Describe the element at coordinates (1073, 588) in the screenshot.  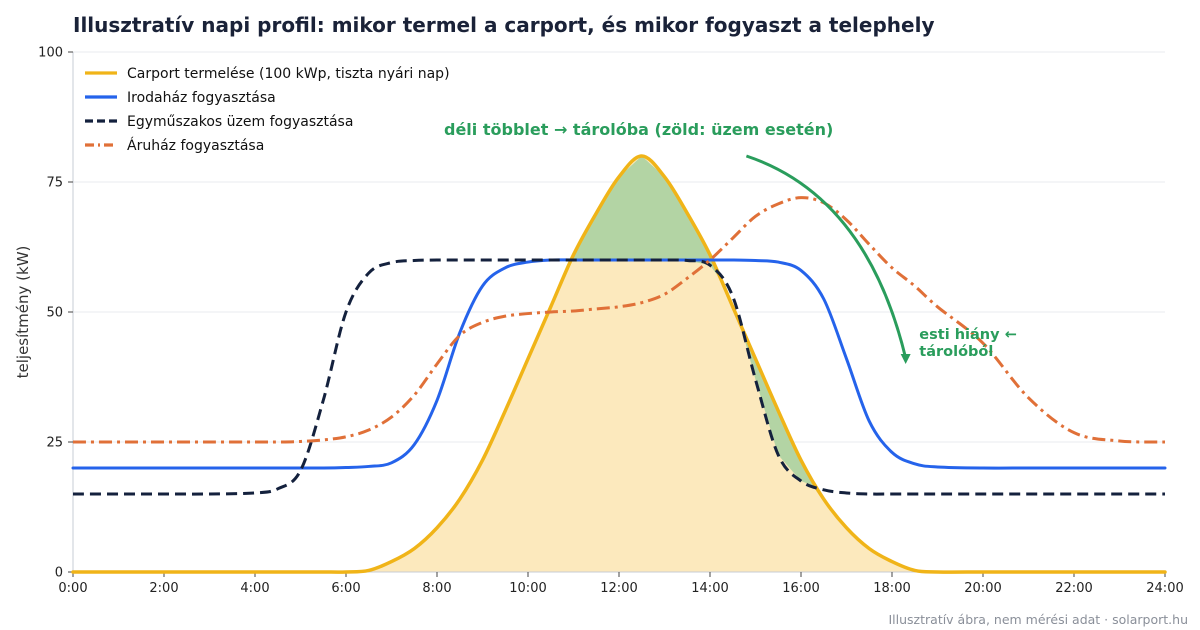
I see `x-tick-label: 22:00` at that location.